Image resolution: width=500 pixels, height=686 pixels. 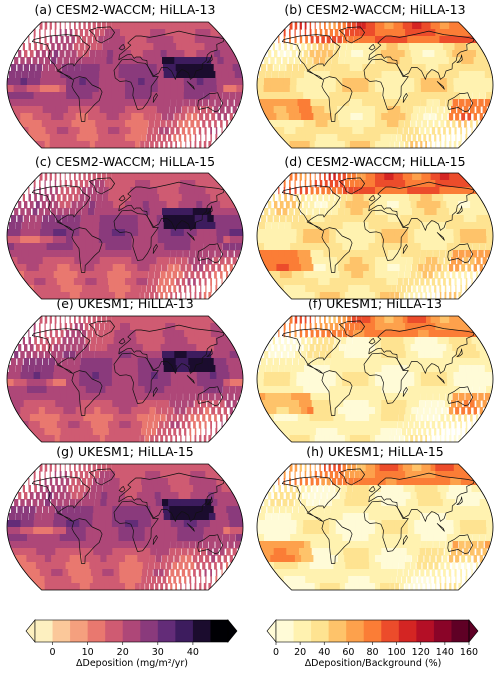 What do you see at coordinates (125, 9) in the screenshot?
I see `panel-title-a: (a) CESM2-WACCM; HiLLA-13` at bounding box center [125, 9].